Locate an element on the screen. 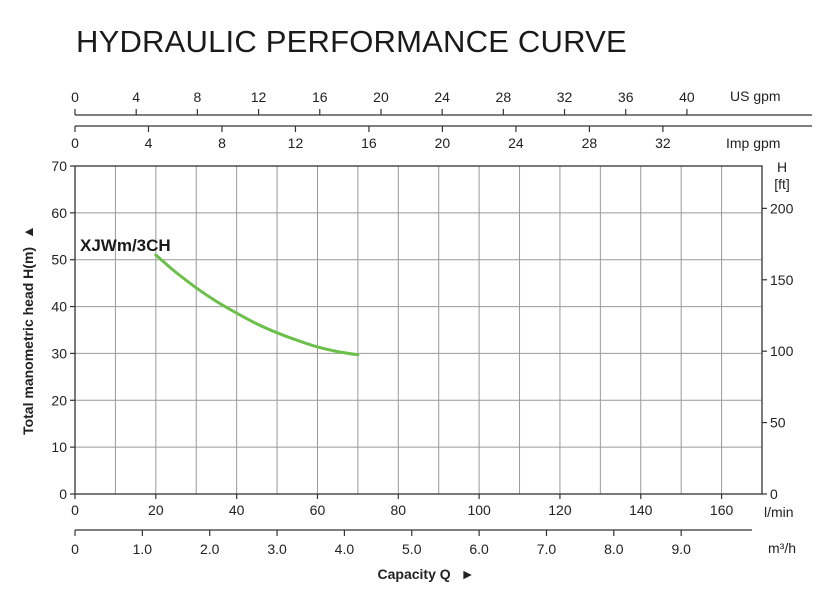  y-tick-label: 20 is located at coordinates (59, 400).